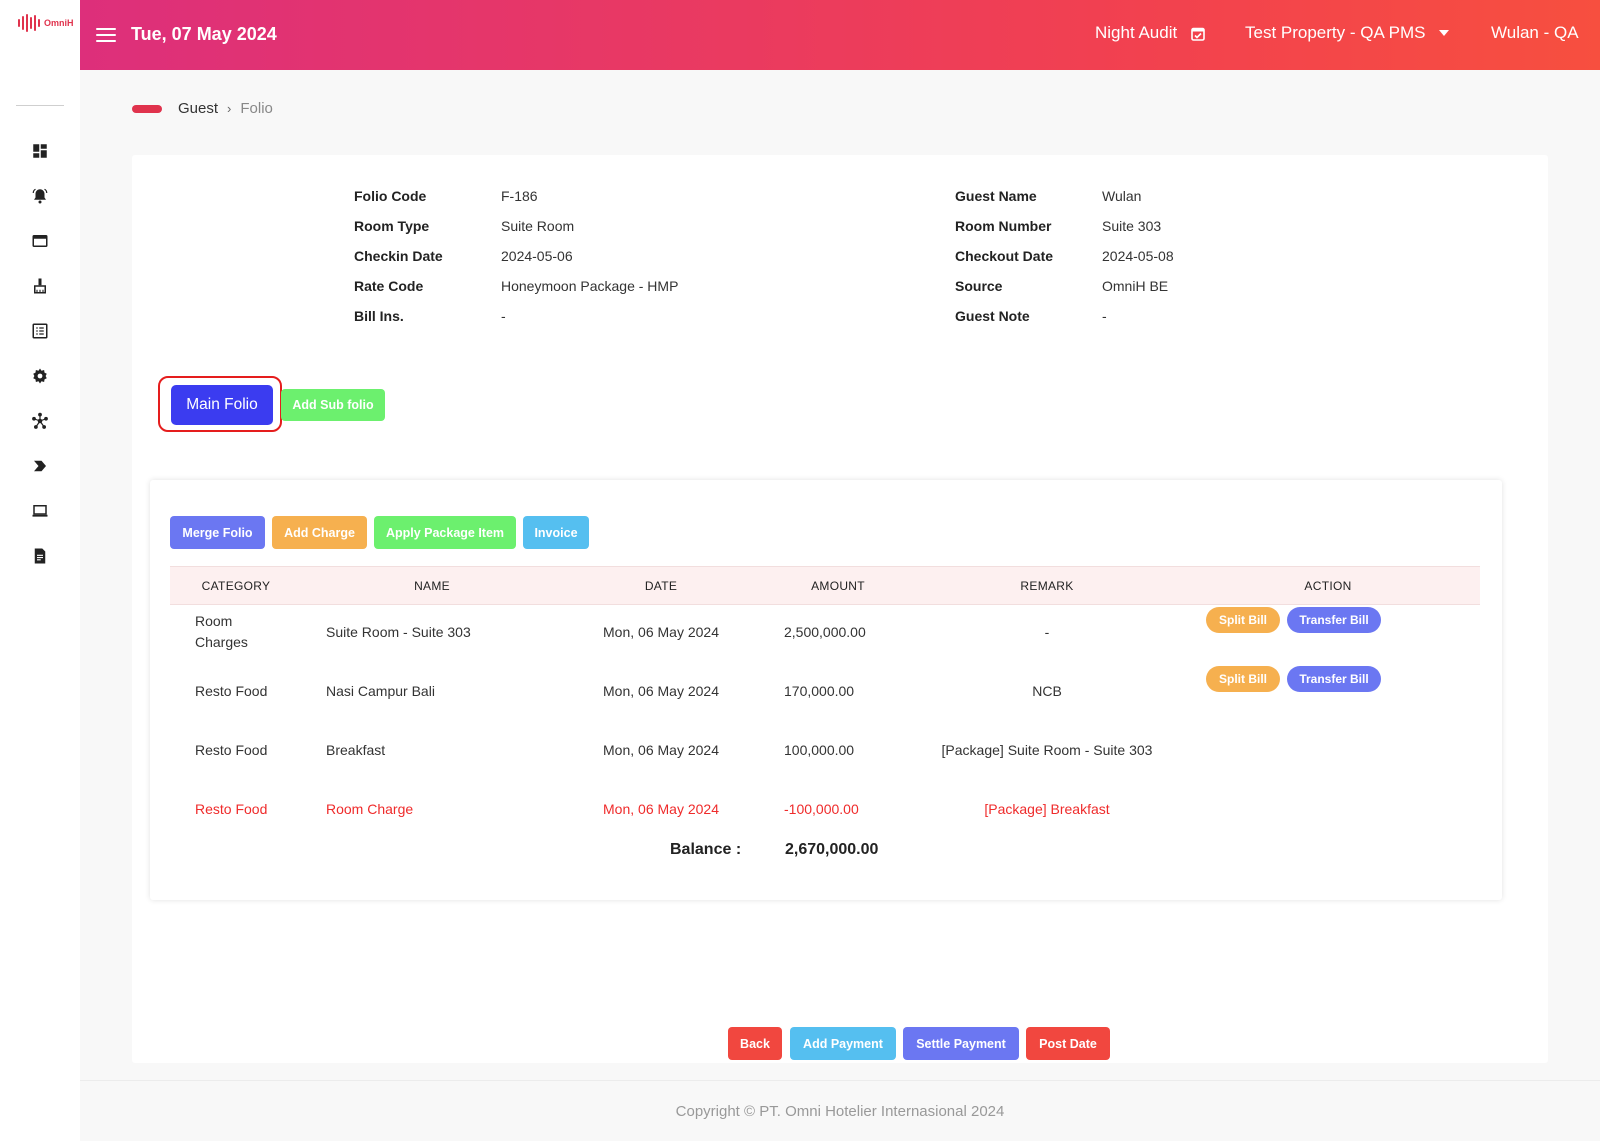 The height and width of the screenshot is (1141, 1600). I want to click on sidebar-item-forward, so click(40, 465).